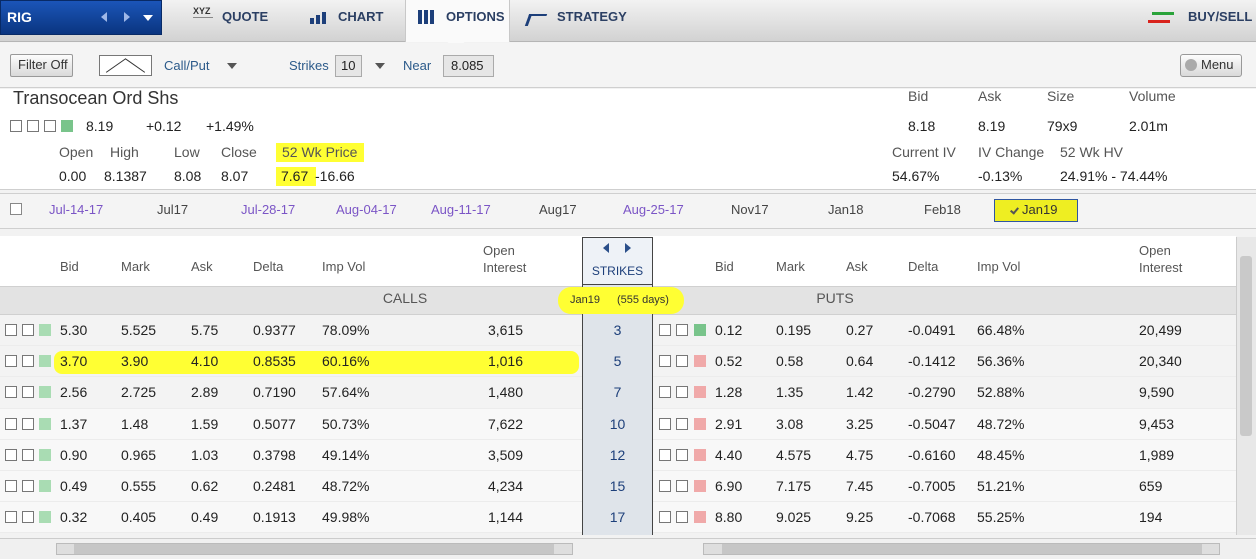  Describe the element at coordinates (1157, 392) in the screenshot. I see `put-cell: 9,590` at that location.